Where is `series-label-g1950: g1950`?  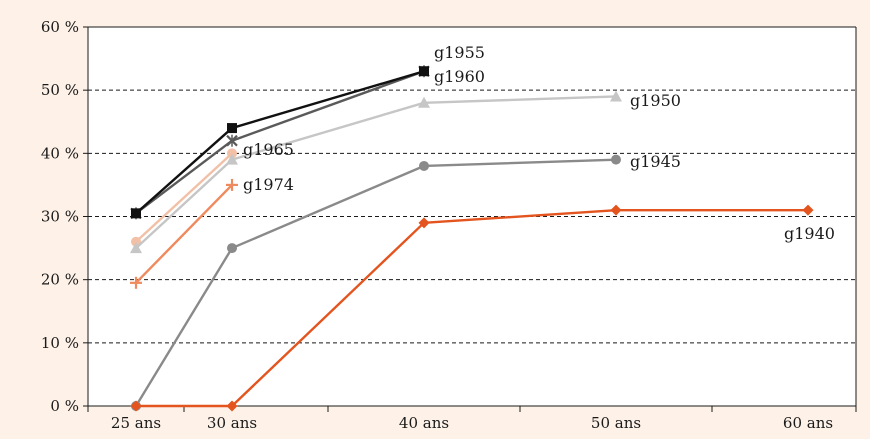
series-label-g1950: g1950 is located at coordinates (655, 100).